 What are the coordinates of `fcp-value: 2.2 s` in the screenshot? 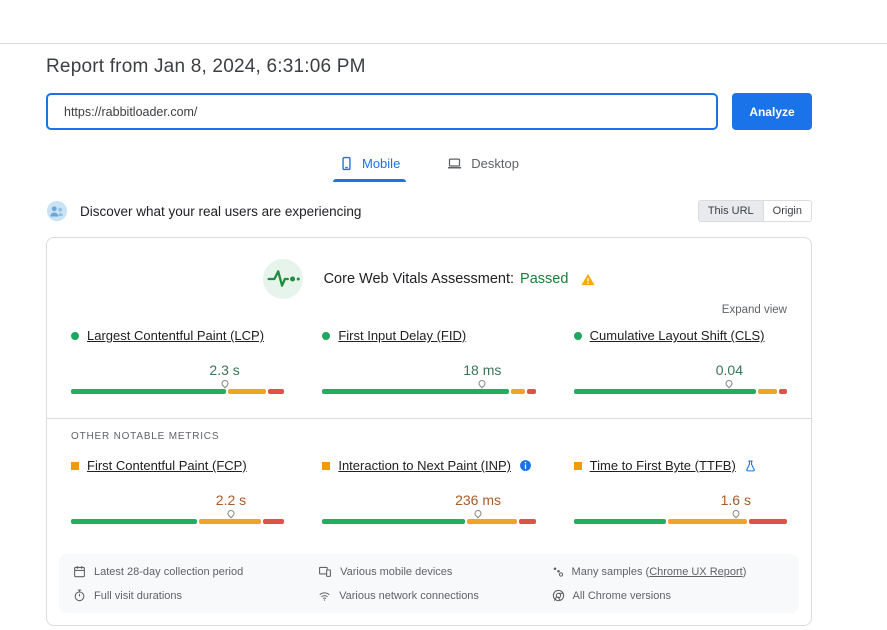 It's located at (231, 500).